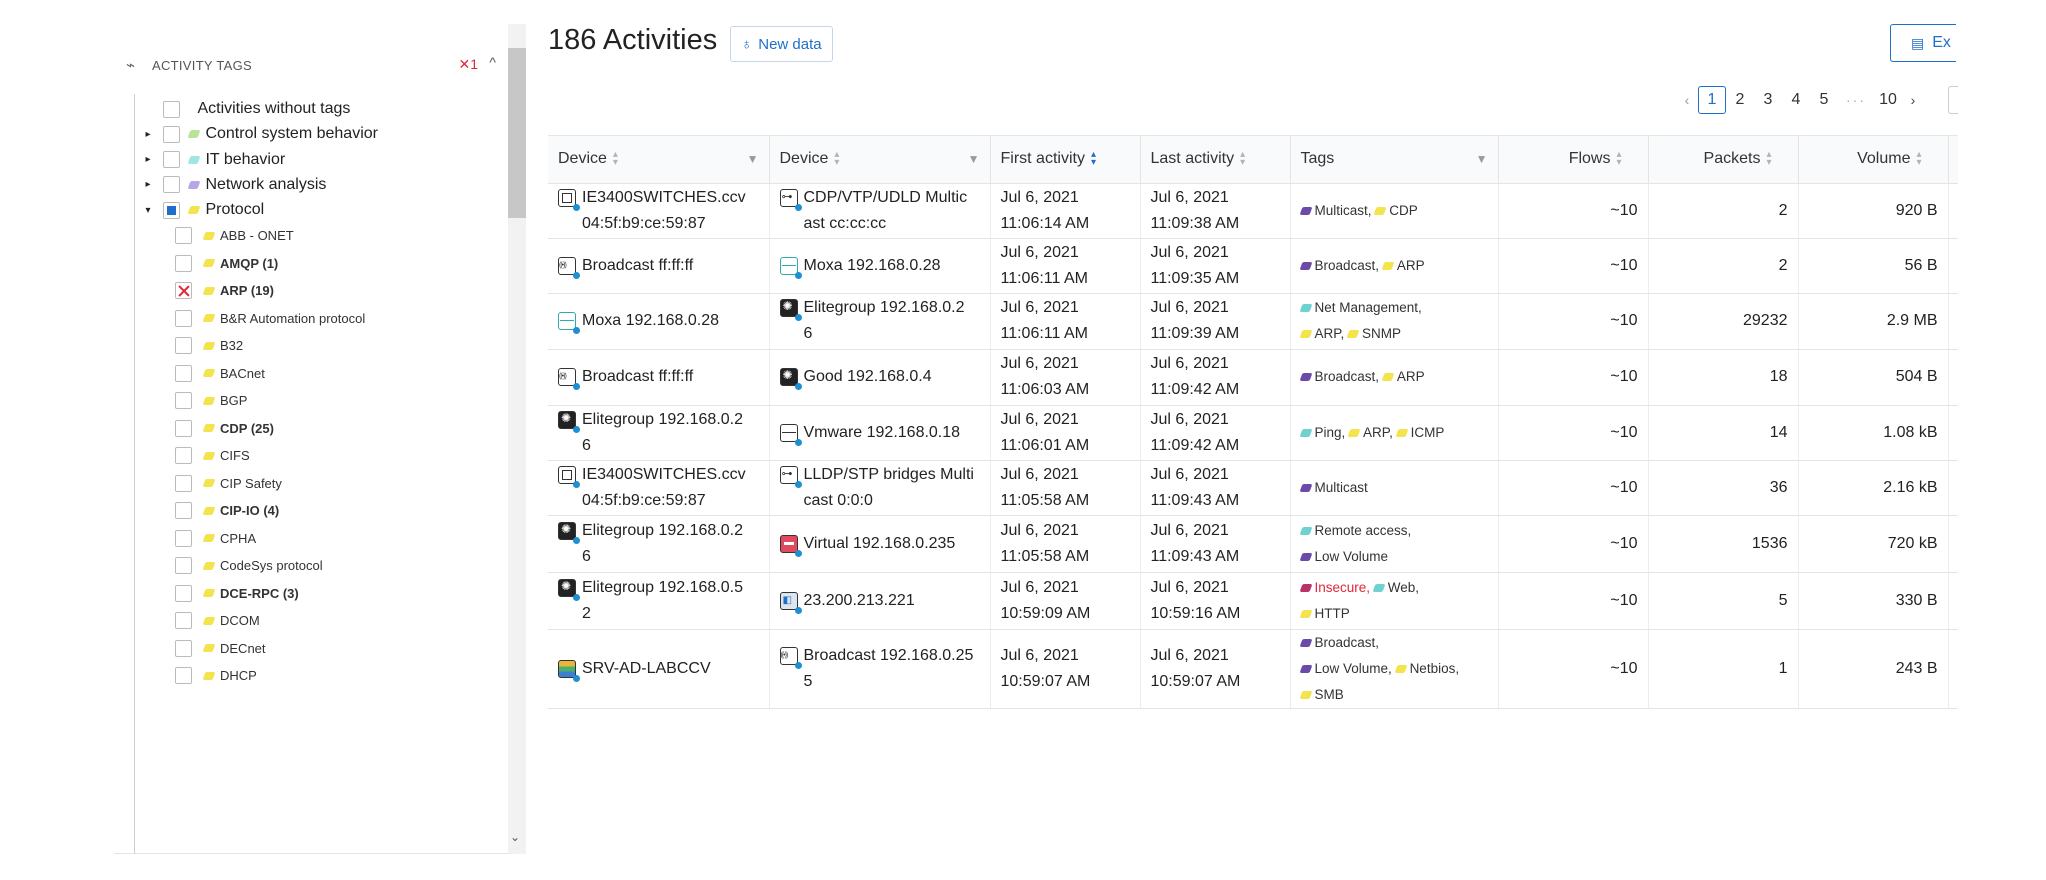 This screenshot has width=2046, height=880. What do you see at coordinates (1322, 432) in the screenshot?
I see `activity-tag: Ping,` at bounding box center [1322, 432].